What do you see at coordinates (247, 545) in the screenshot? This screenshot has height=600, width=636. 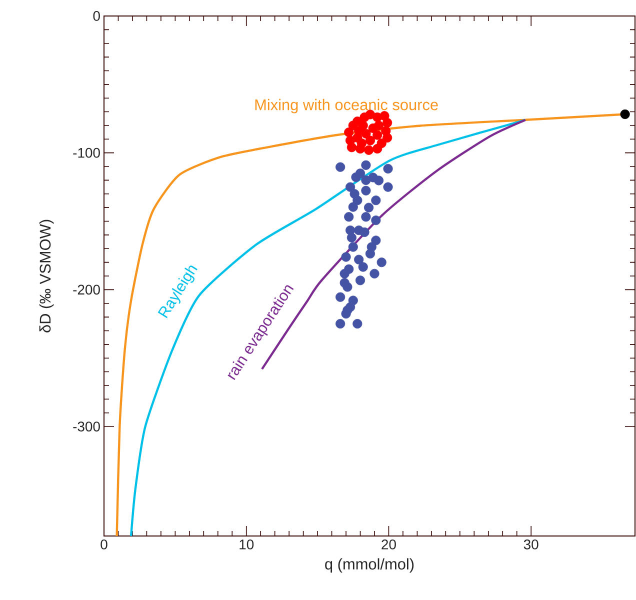 I see `x-tick-label: 10` at bounding box center [247, 545].